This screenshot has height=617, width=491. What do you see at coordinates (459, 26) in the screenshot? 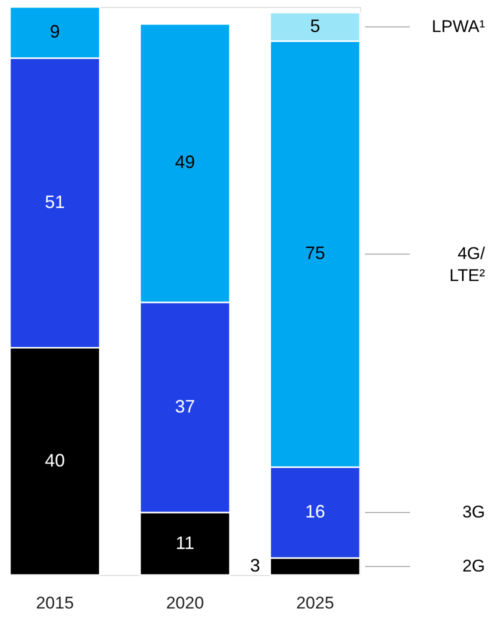
I see `text: LPWA¹` at bounding box center [459, 26].